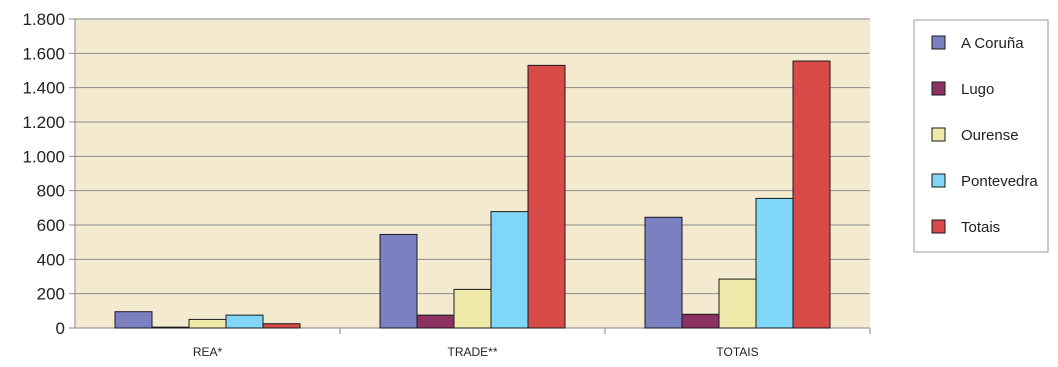 This screenshot has height=367, width=1058. Describe the element at coordinates (208, 352) in the screenshot. I see `x-category-label: REA*` at that location.